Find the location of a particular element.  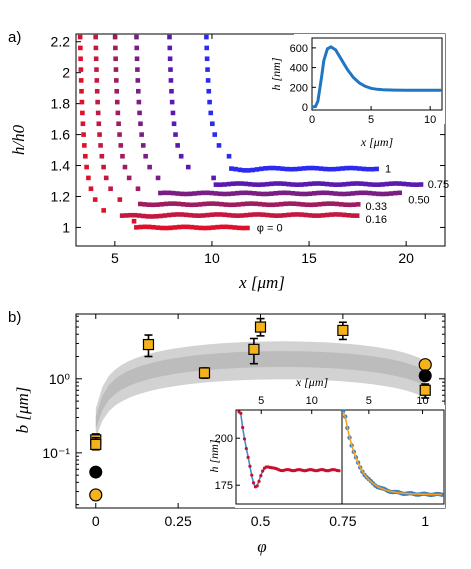

panel-b-label: b) is located at coordinates (14, 317).